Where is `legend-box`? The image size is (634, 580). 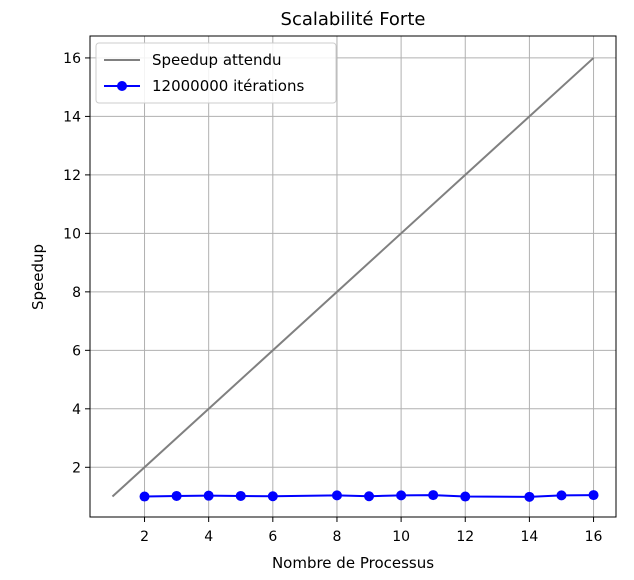 legend-box is located at coordinates (216, 73).